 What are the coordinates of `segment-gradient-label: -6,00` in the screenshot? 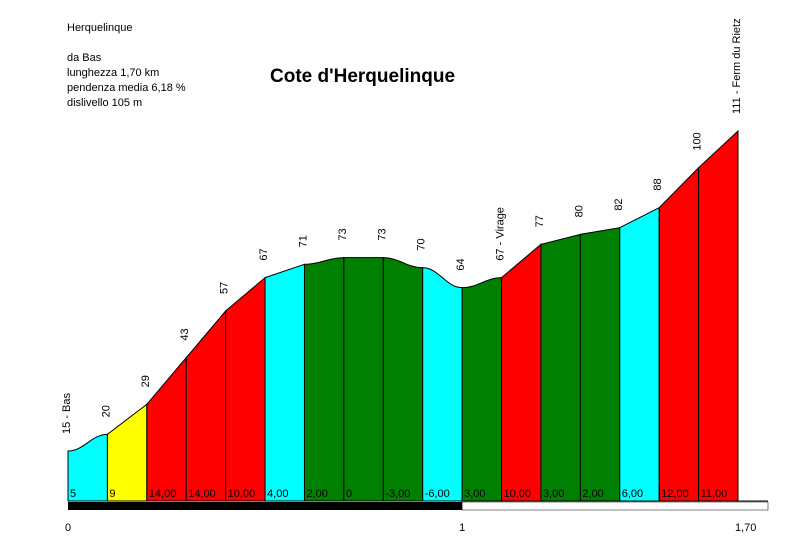 It's located at (437, 494).